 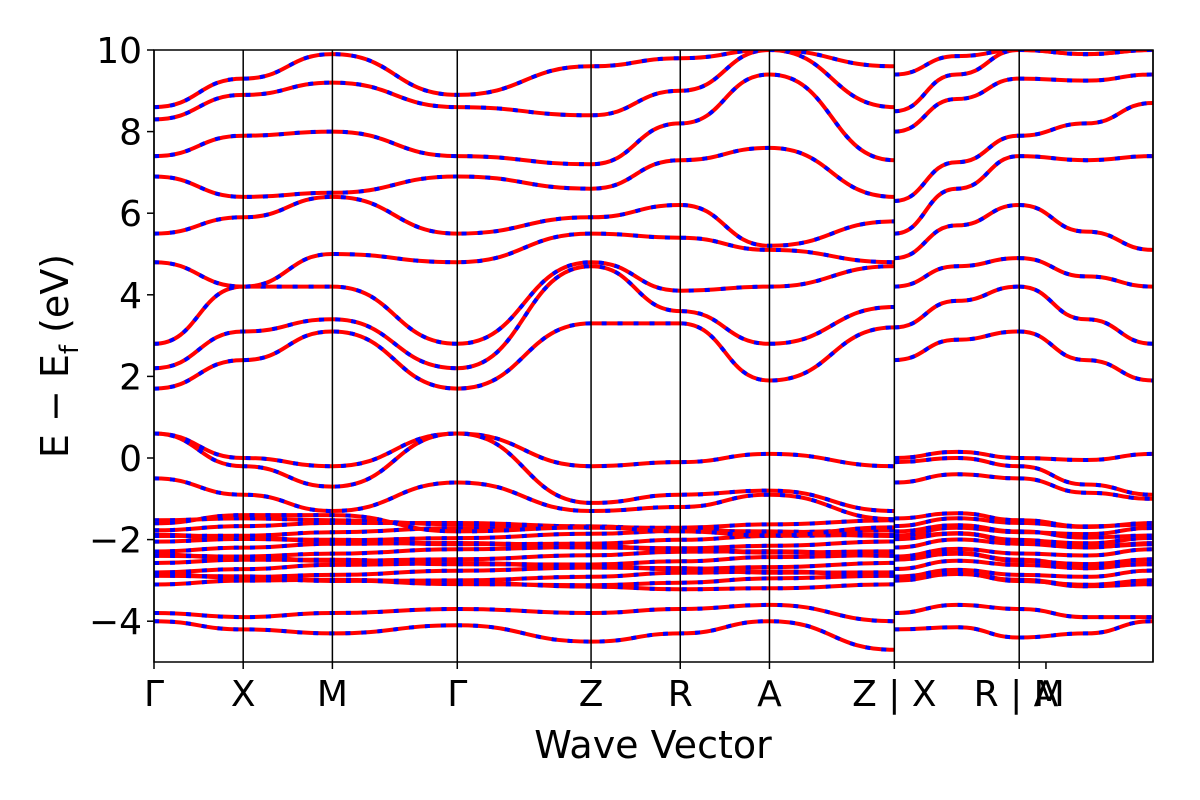 I want to click on y-axis-label: E − Ef (eV), so click(x=59, y=356).